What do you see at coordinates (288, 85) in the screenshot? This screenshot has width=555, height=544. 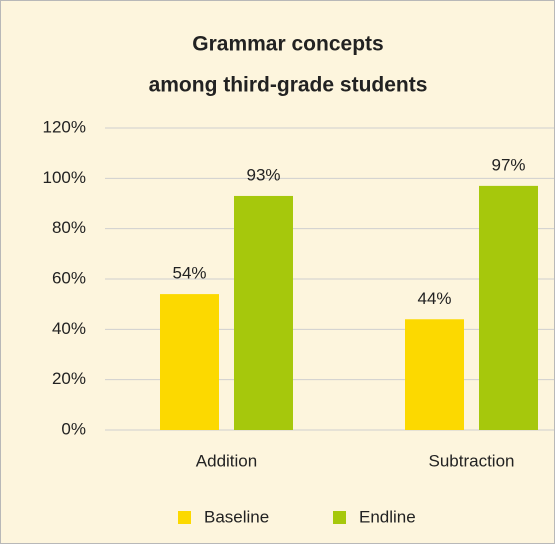 I see `chart-title: among third-grade students` at bounding box center [288, 85].